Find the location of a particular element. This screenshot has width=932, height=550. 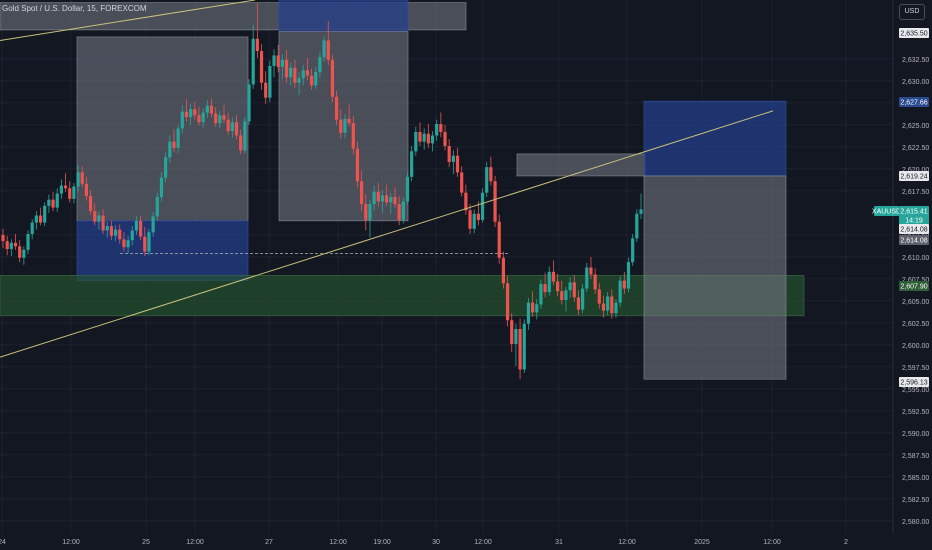

price-label: 2,614.08 is located at coordinates (913, 230).